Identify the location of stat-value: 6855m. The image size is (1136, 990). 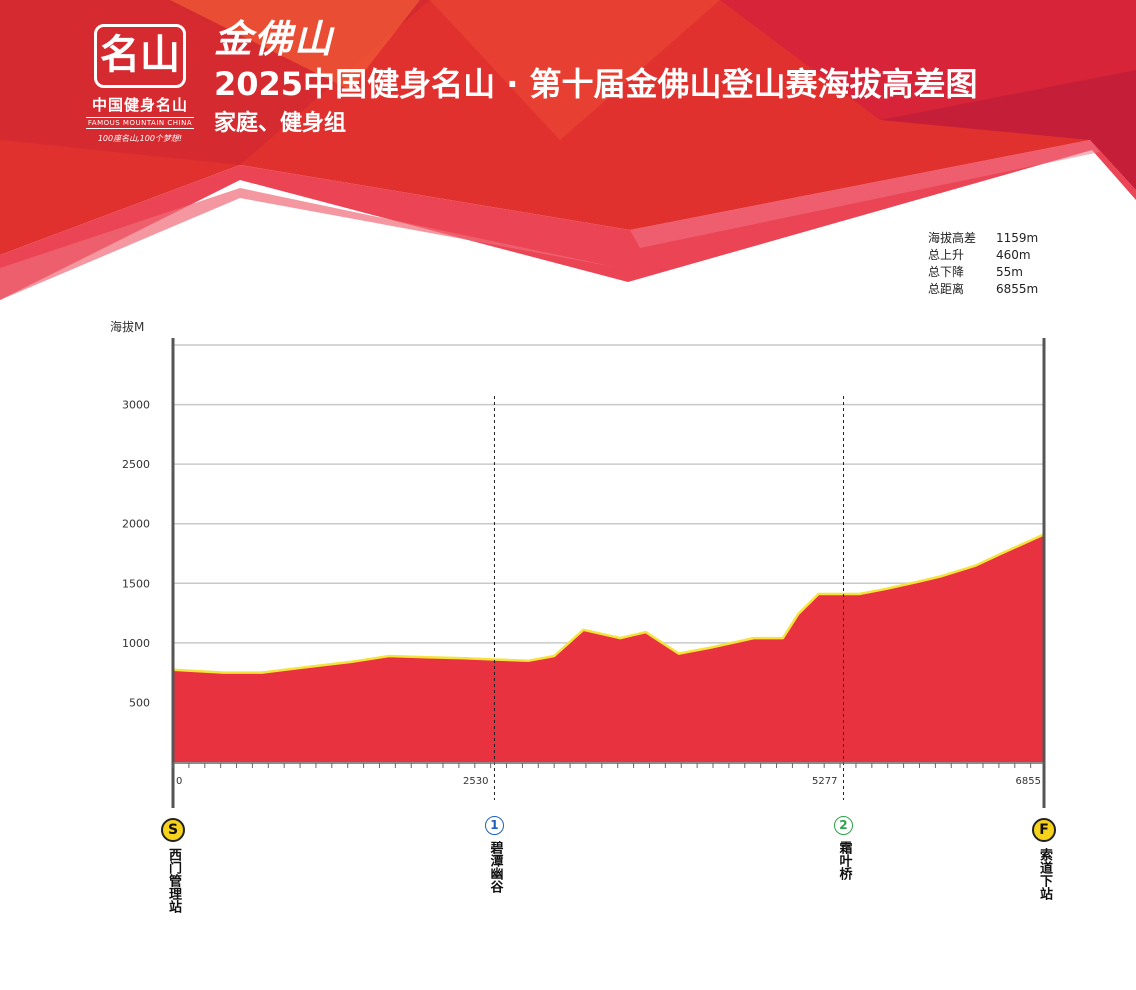
(1017, 289).